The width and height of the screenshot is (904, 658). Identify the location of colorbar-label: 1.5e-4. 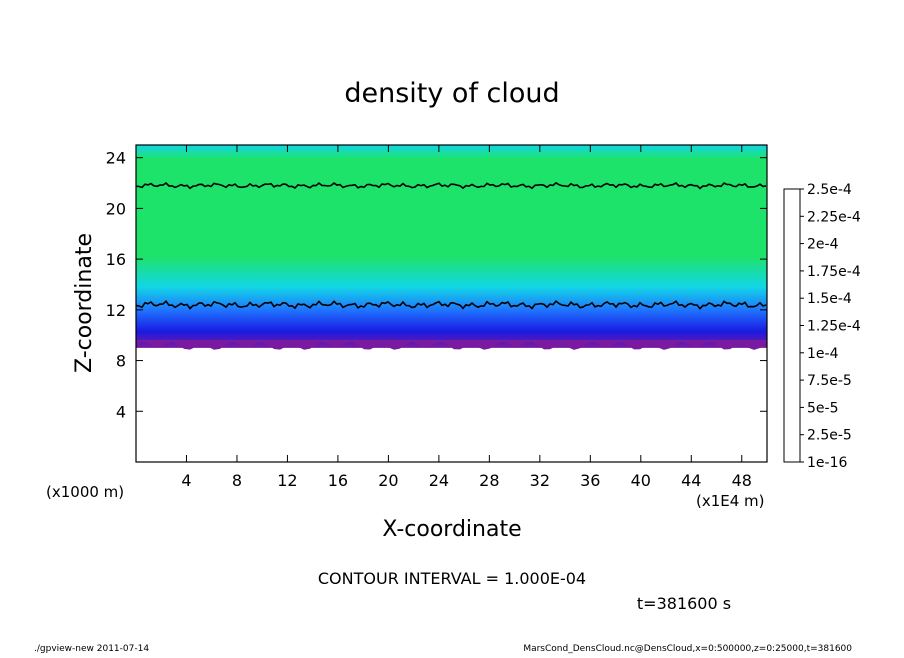
(829, 299).